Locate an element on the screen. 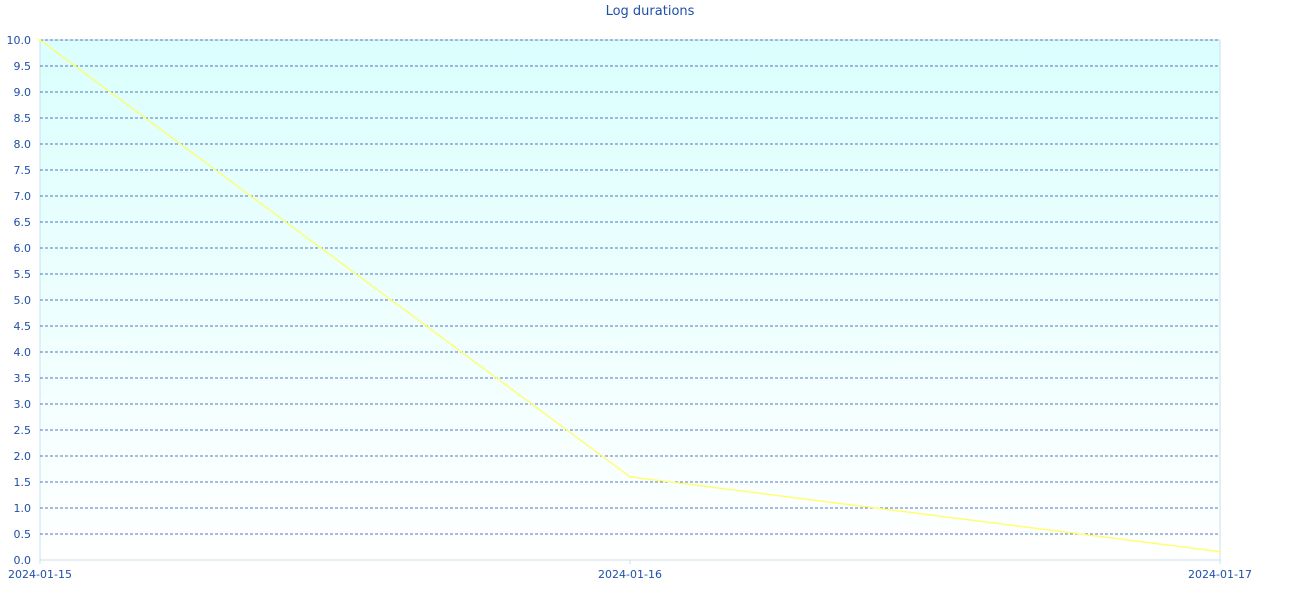 This screenshot has width=1300, height=600. y-tick-label: 5.0 is located at coordinates (23, 300).